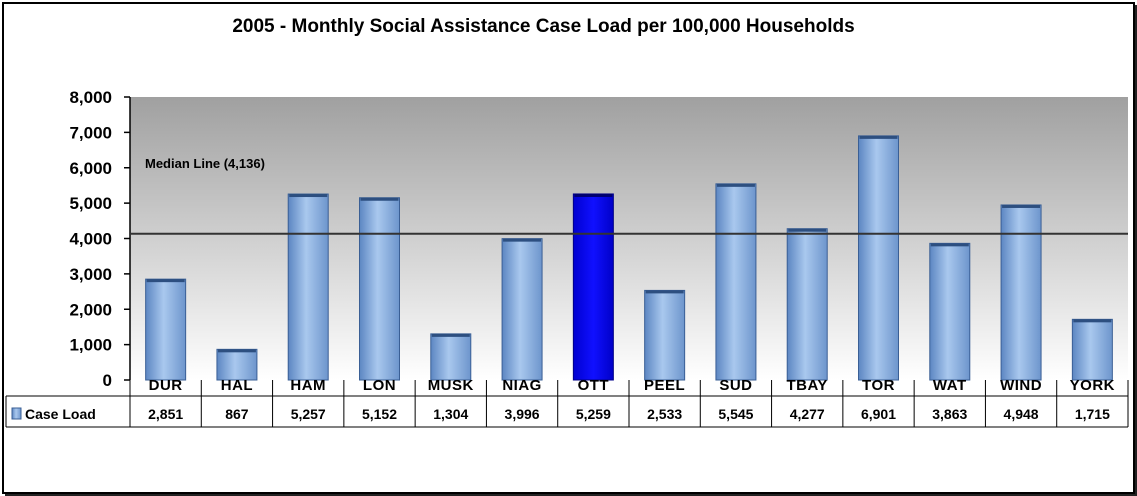 The image size is (1137, 496). Describe the element at coordinates (90, 97) in the screenshot. I see `y-tick-label: 8,000` at that location.